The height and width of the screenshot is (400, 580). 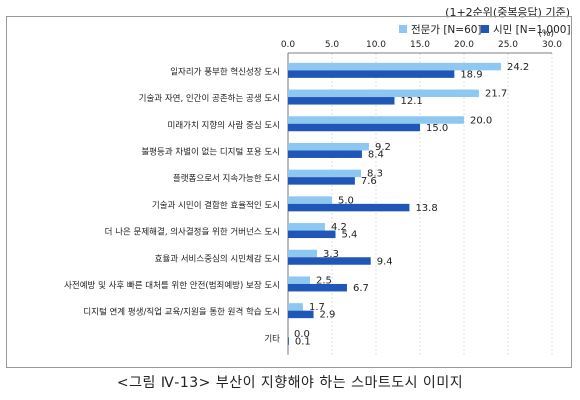 What do you see at coordinates (272, 339) in the screenshot?
I see `category-label: 기타` at bounding box center [272, 339].